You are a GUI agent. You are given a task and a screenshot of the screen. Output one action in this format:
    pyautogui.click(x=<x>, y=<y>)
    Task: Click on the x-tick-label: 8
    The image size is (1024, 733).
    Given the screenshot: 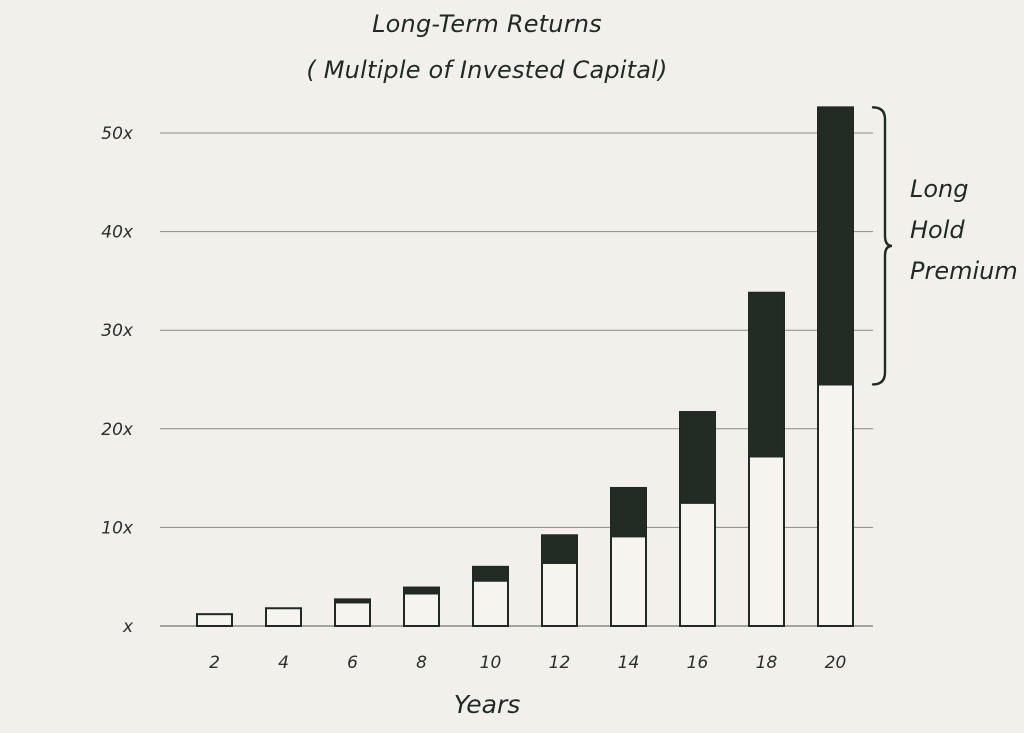 What is the action you would take?
    pyautogui.click(x=421, y=663)
    